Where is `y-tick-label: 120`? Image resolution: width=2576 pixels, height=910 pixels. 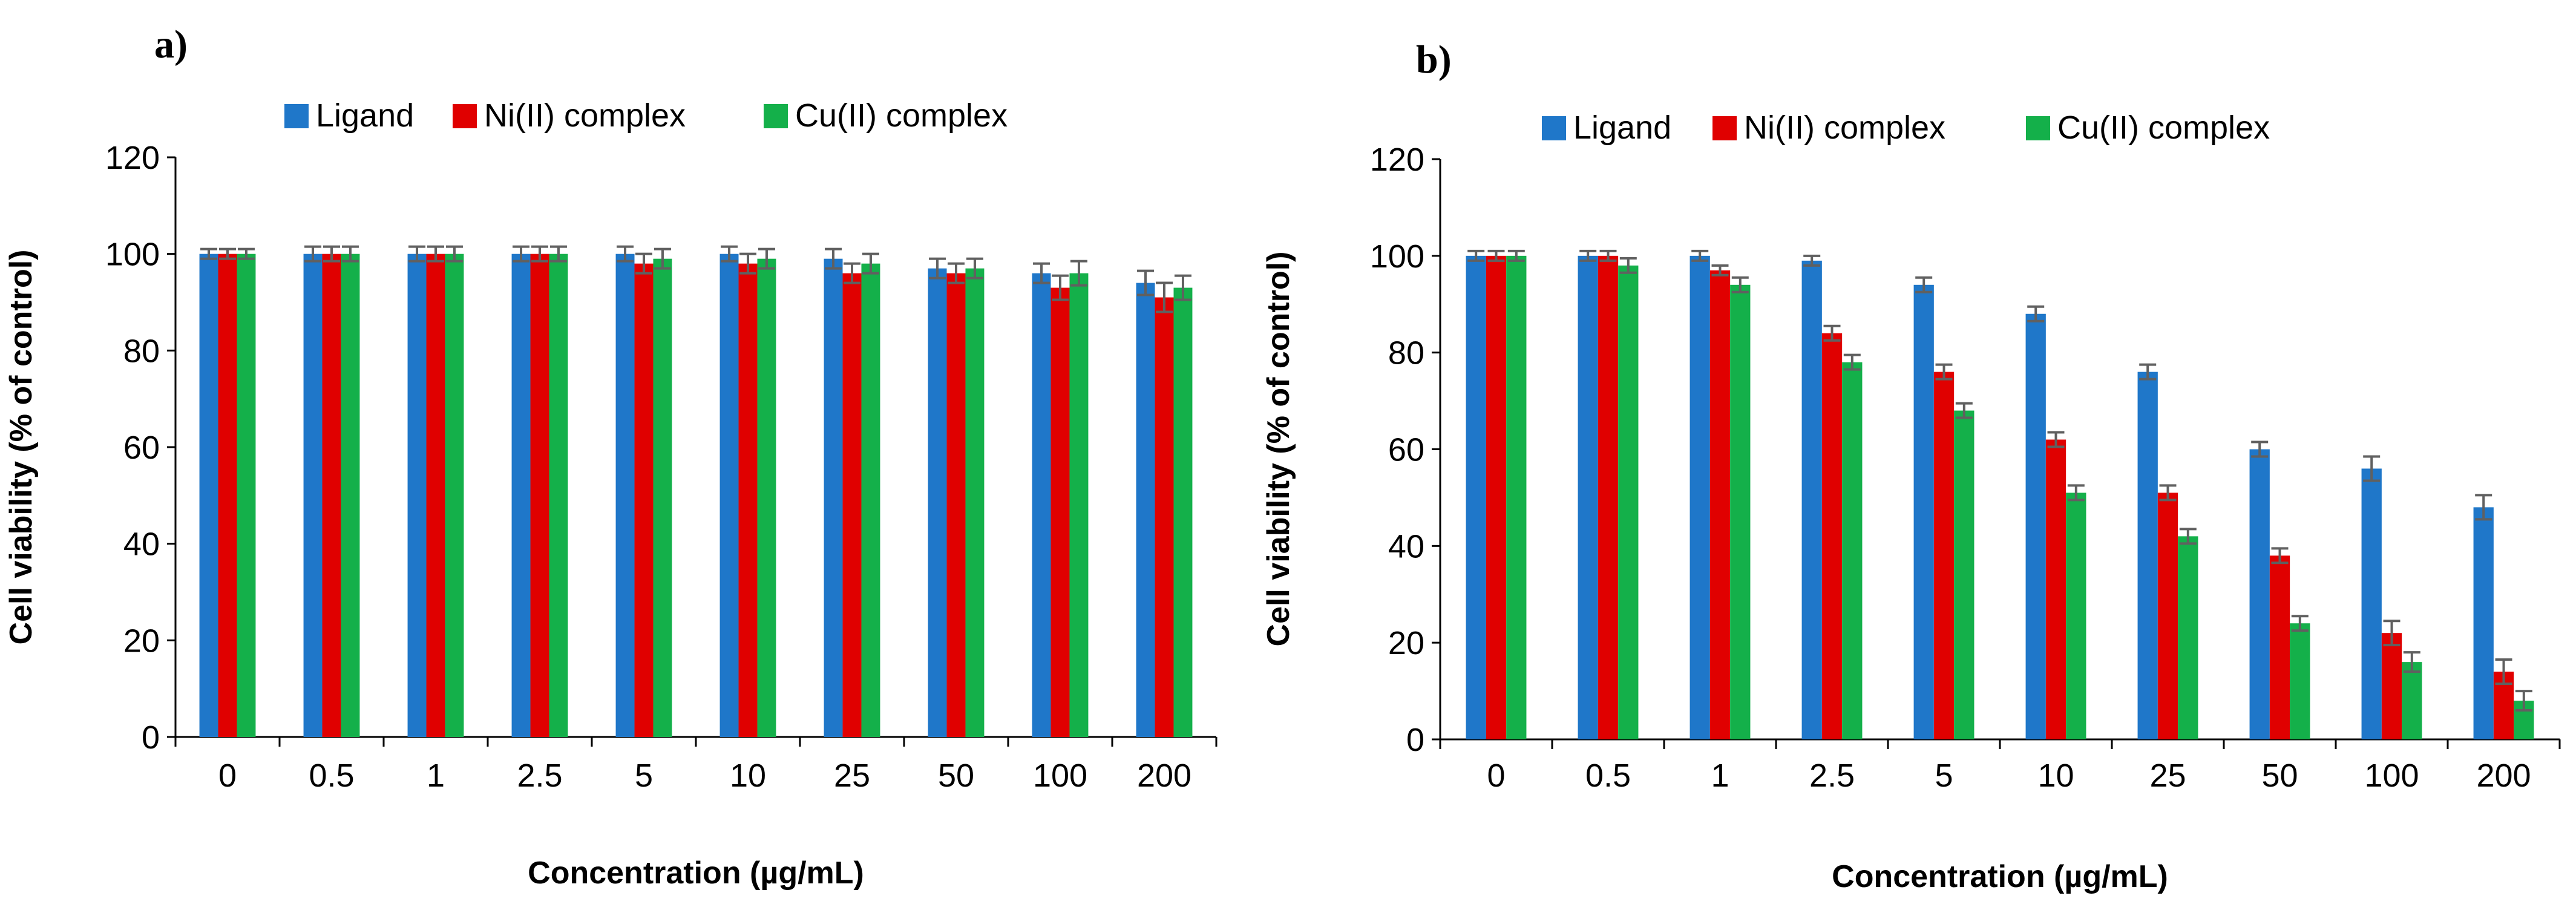
y-tick-label: 120 is located at coordinates (1397, 160).